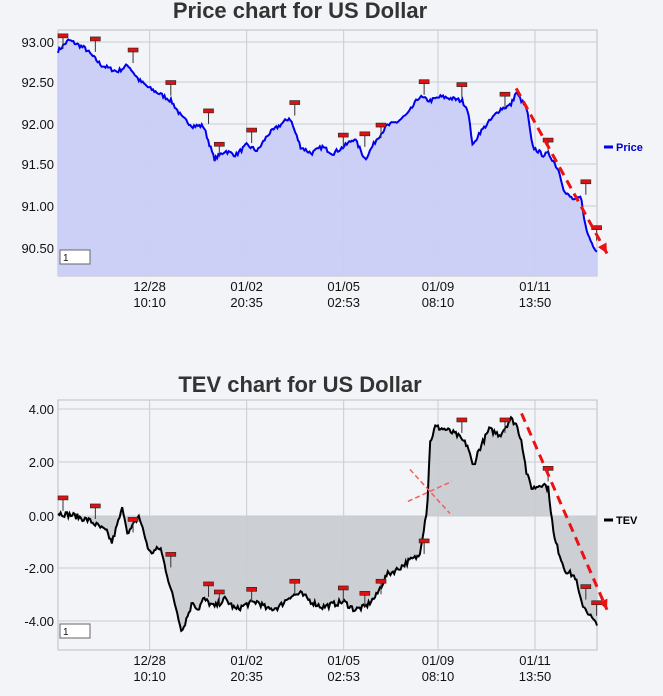  I want to click on y-tick-label: 92.50, so click(37, 82).